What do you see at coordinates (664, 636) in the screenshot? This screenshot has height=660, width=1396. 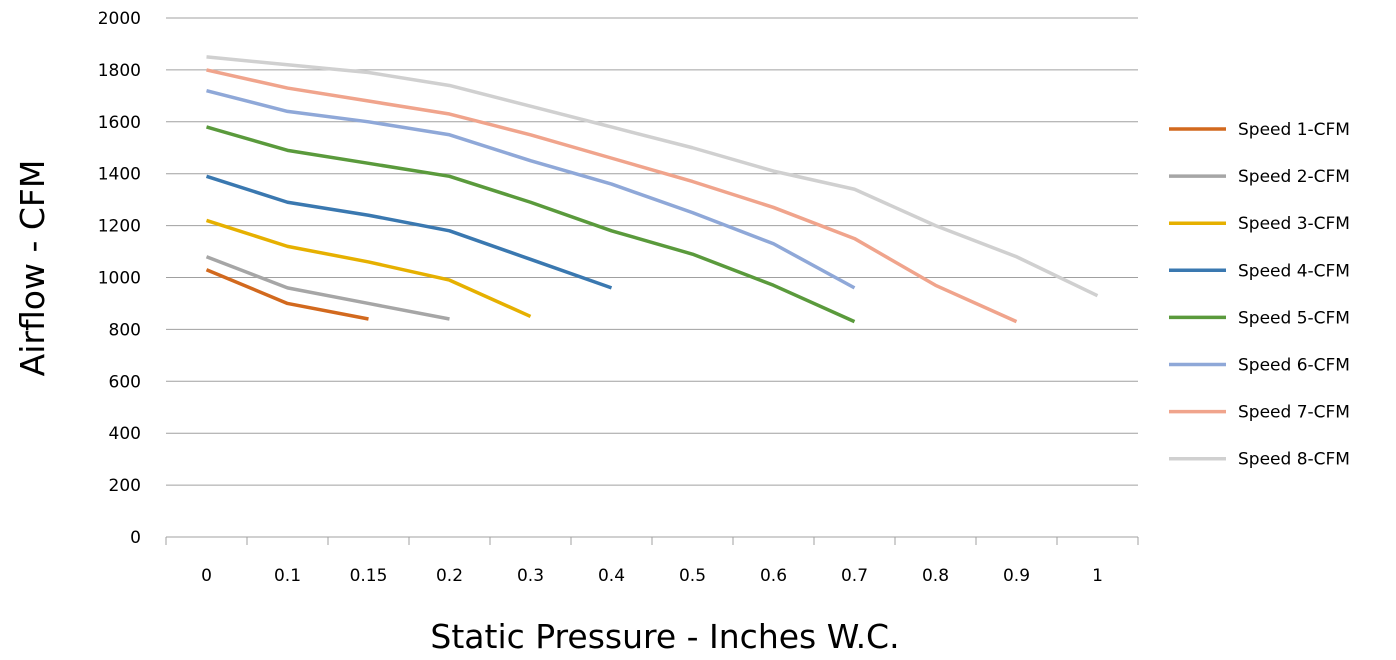 I see `x-axis-title: Static Pressure - Inches W.C.` at bounding box center [664, 636].